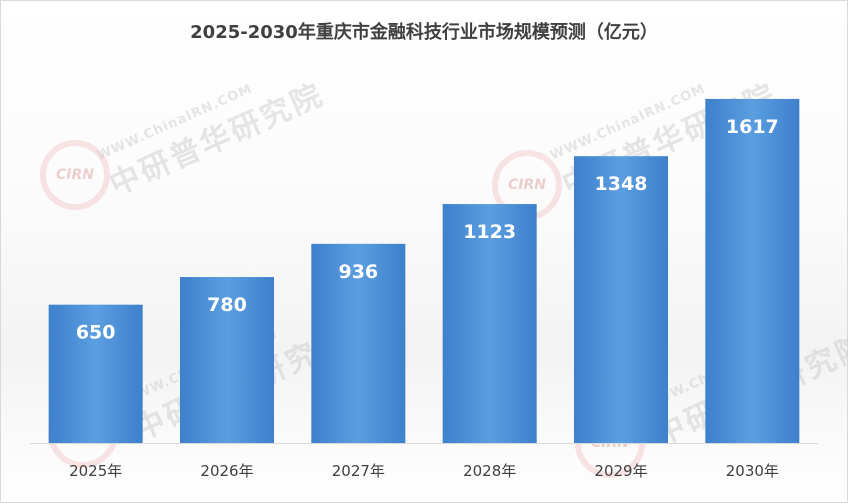 The width and height of the screenshot is (848, 503). I want to click on x-tick-label-5: 2030年, so click(752, 471).